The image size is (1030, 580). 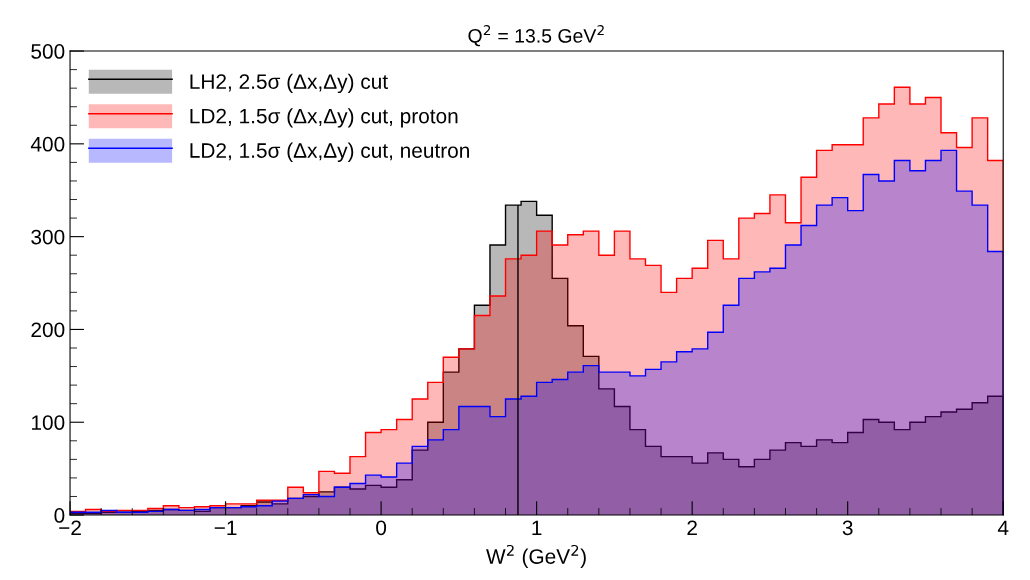 What do you see at coordinates (48, 330) in the screenshot?
I see `y-tick-label: 200` at bounding box center [48, 330].